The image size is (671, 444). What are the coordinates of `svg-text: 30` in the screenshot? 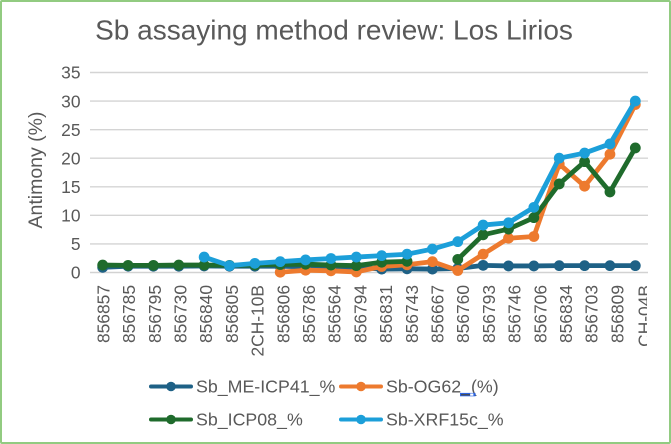 It's located at (70, 101).